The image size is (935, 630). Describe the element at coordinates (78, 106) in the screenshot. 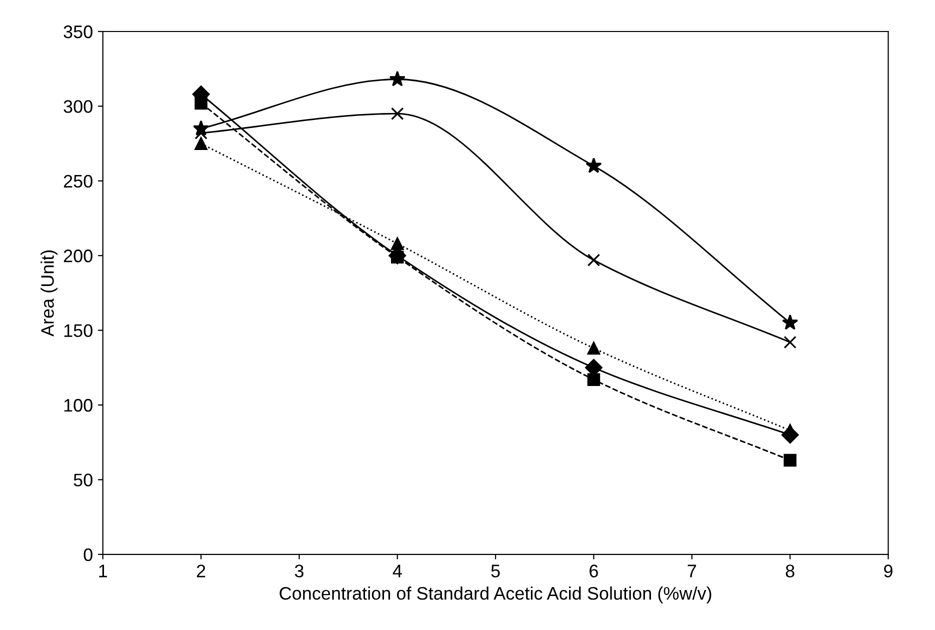

I see `y-tick-label: 300` at that location.